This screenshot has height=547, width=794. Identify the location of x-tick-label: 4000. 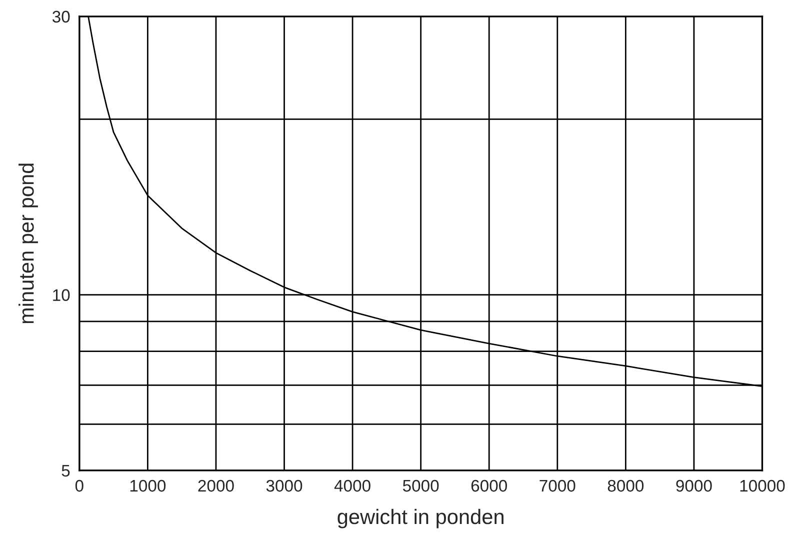
(352, 486).